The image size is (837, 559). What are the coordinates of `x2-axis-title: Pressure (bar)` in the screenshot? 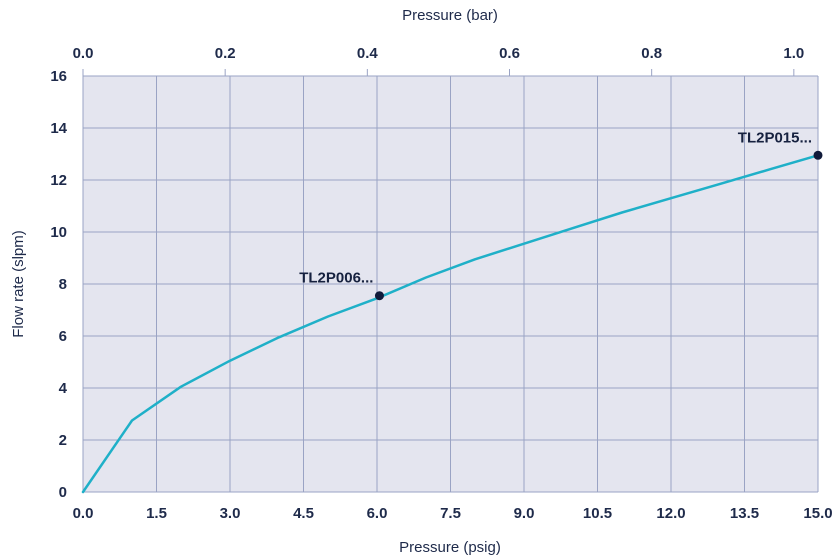 It's located at (450, 15).